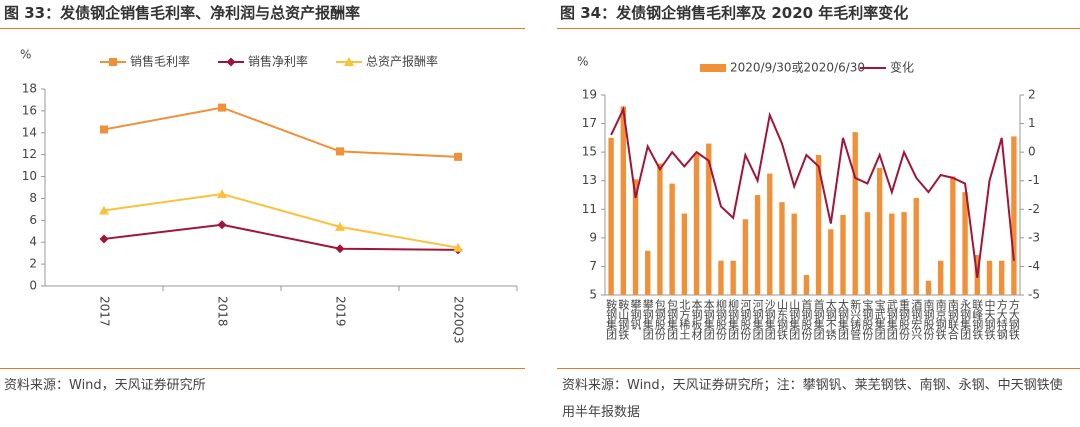 This screenshot has height=427, width=1080. What do you see at coordinates (589, 123) in the screenshot?
I see `y-tick-label: 17` at bounding box center [589, 123].